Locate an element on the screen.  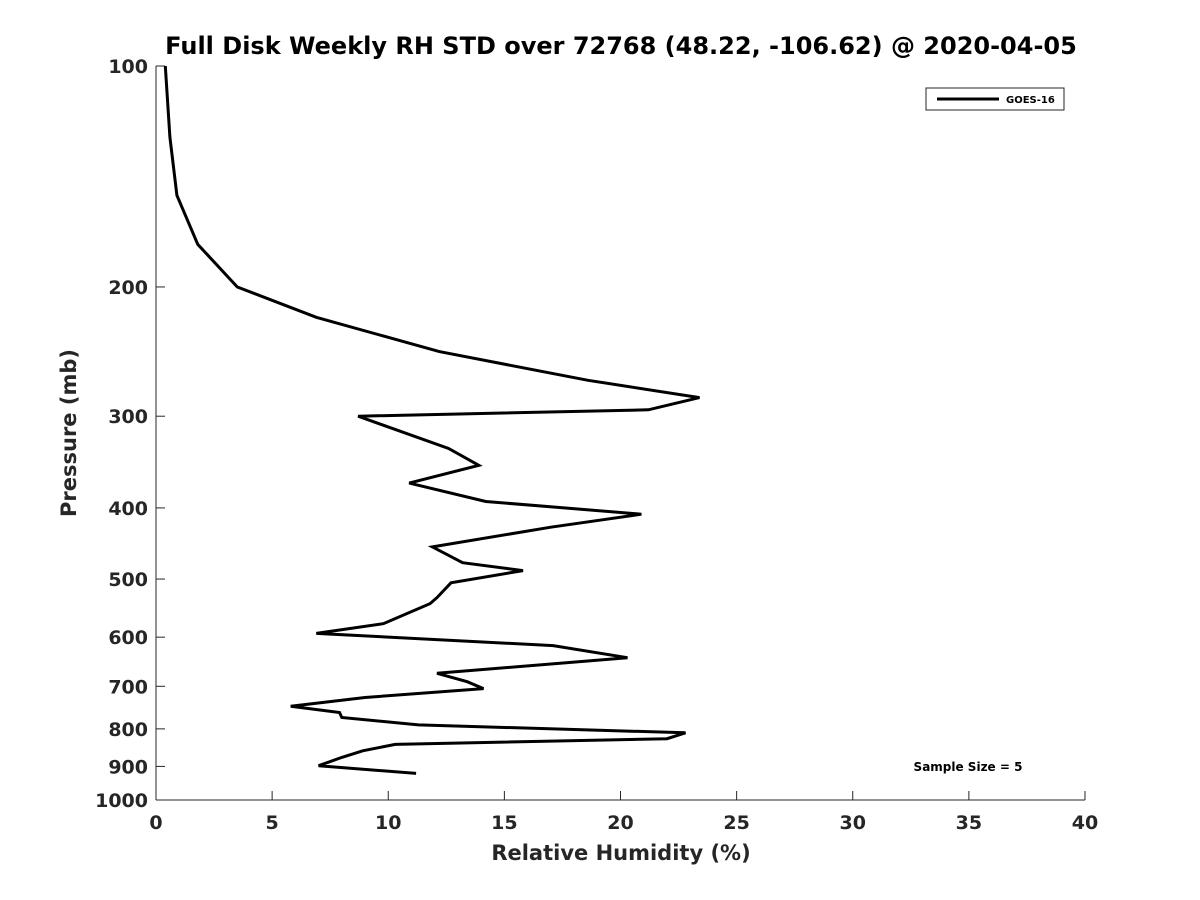
legend-label: GOES-16 is located at coordinates (1030, 100).